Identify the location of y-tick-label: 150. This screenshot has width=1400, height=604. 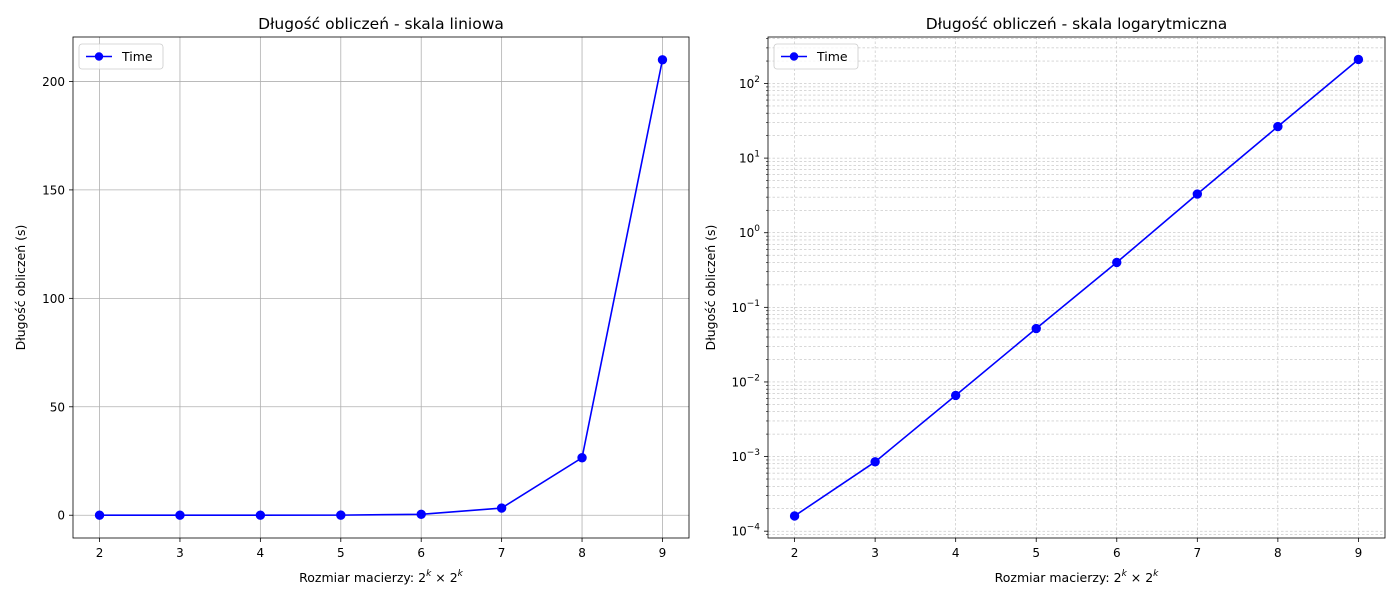
(53, 190).